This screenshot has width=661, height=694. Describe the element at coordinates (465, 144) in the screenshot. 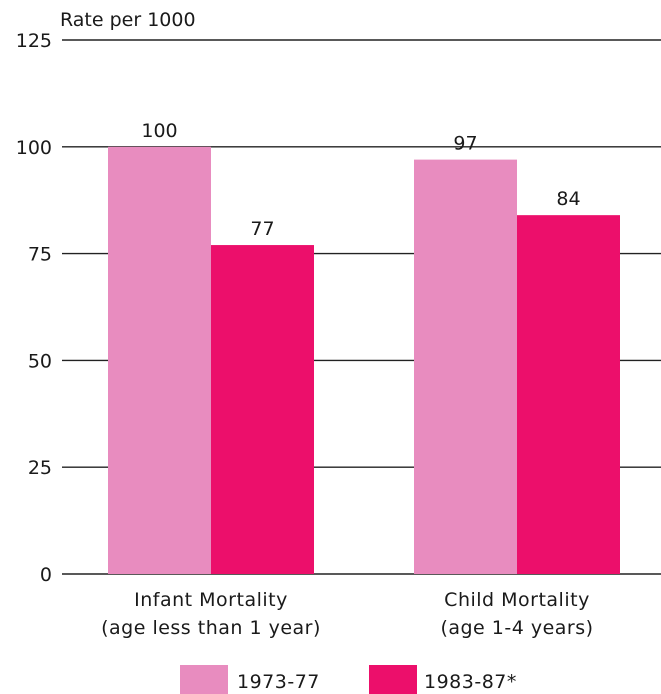

I see `data-label: 97` at that location.